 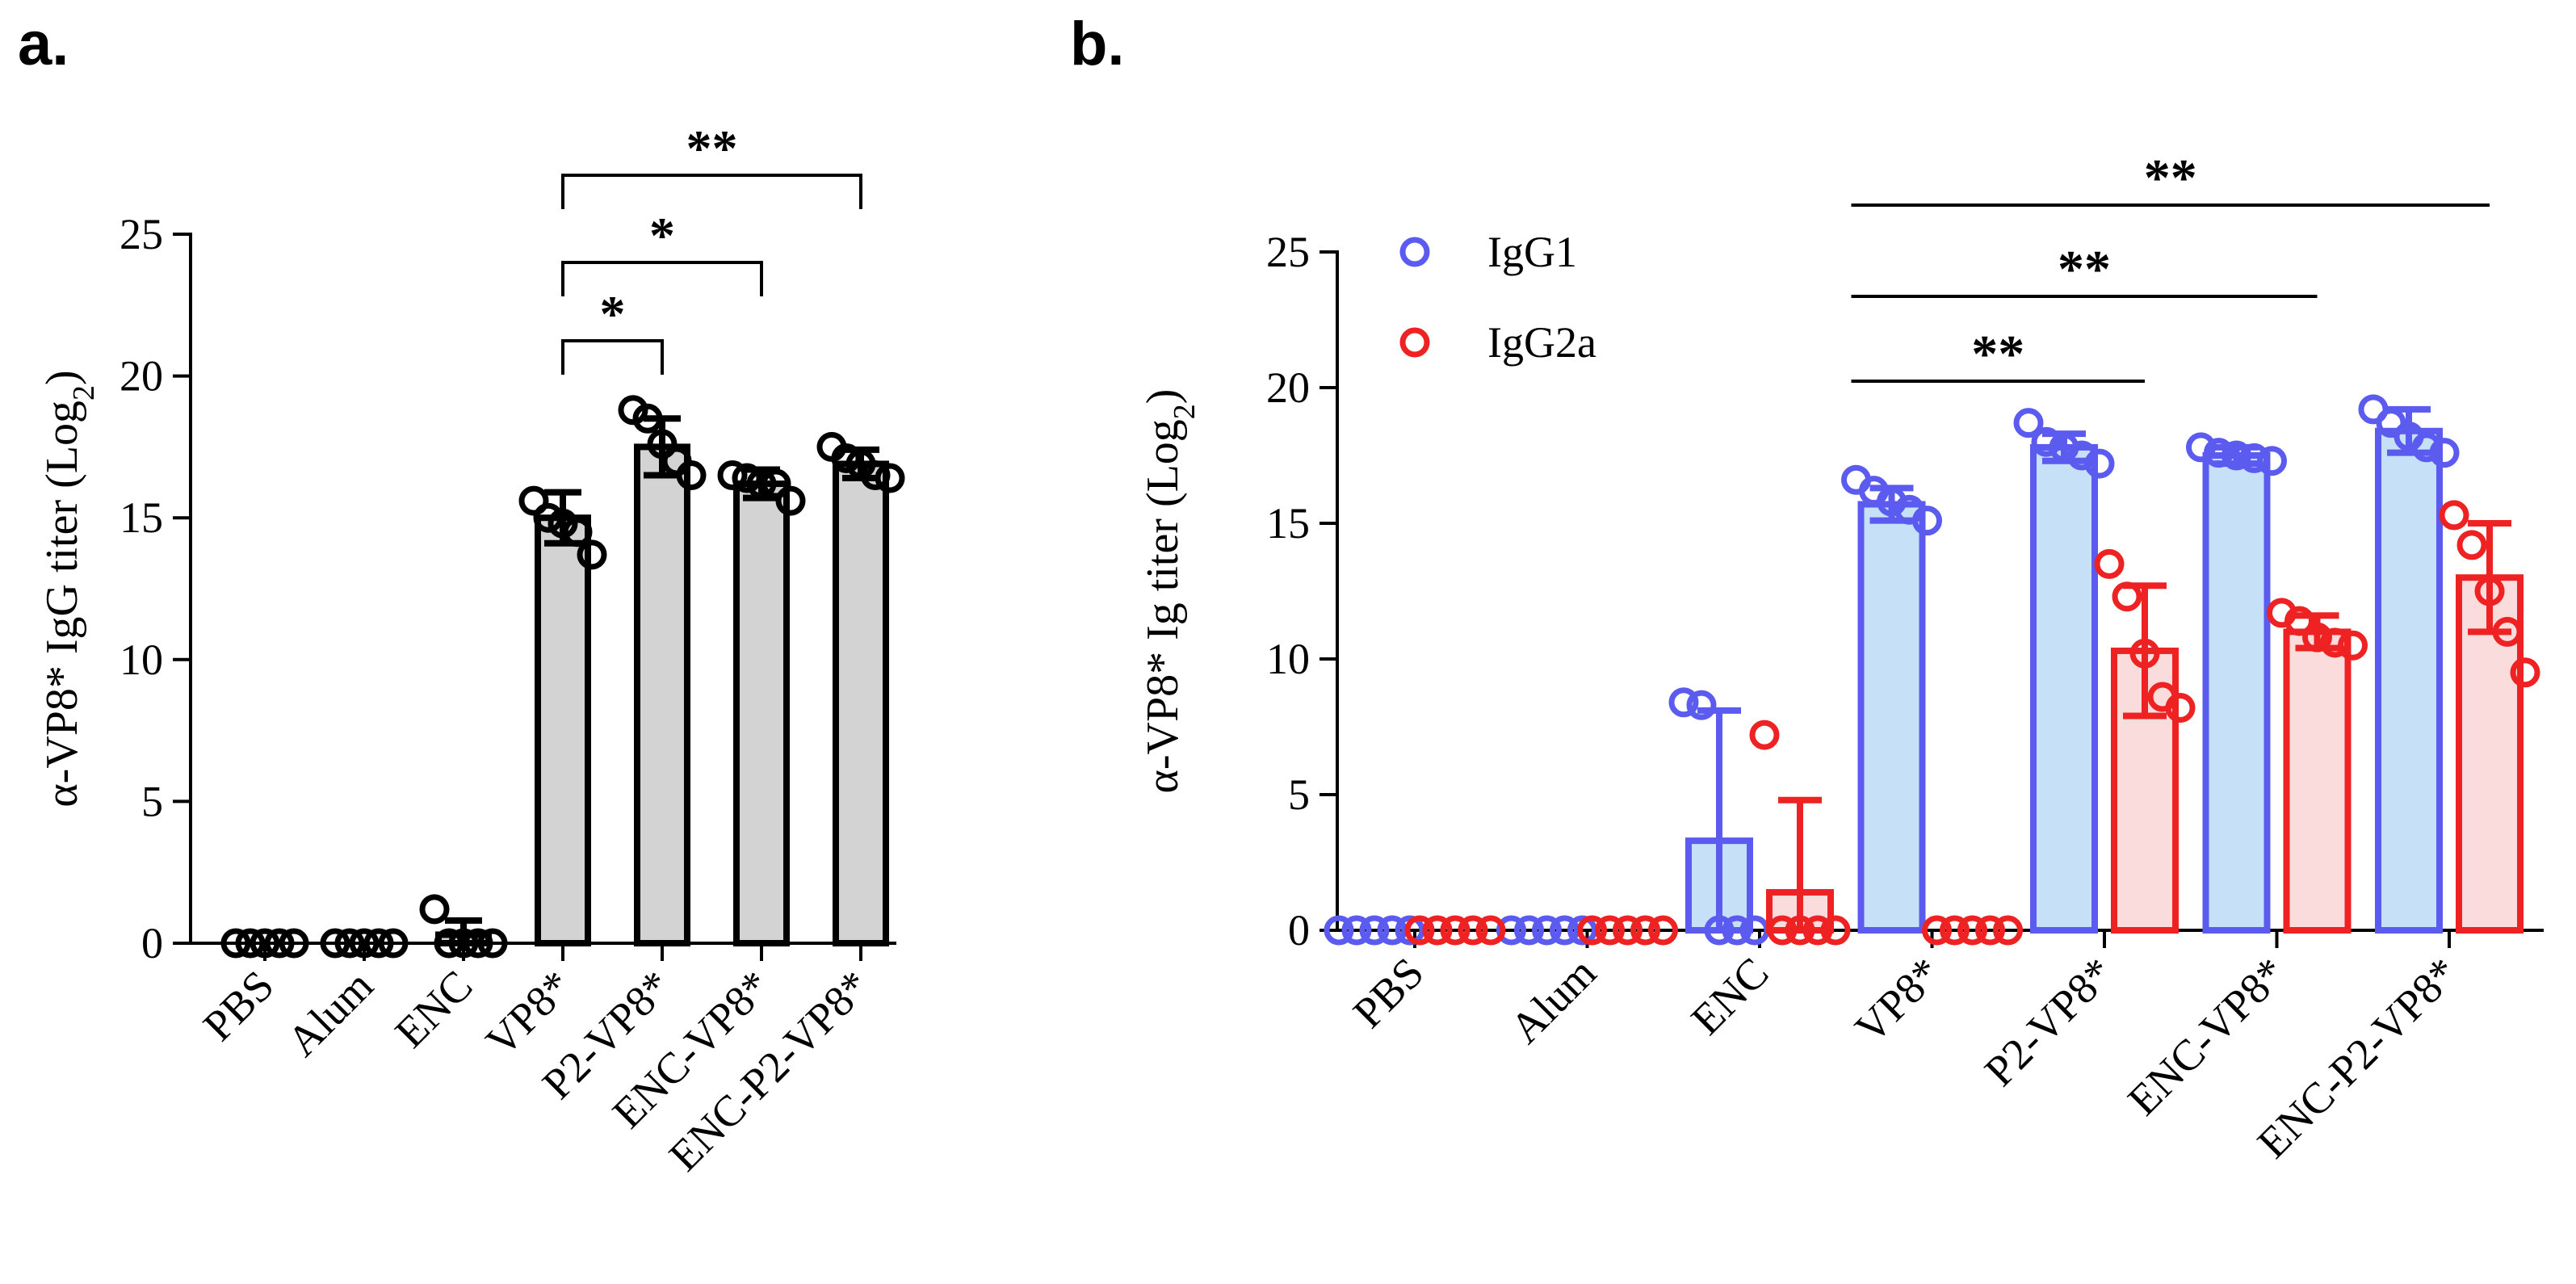 What do you see at coordinates (141, 376) in the screenshot?
I see `panel-a-y-tick-label-4: 20` at bounding box center [141, 376].